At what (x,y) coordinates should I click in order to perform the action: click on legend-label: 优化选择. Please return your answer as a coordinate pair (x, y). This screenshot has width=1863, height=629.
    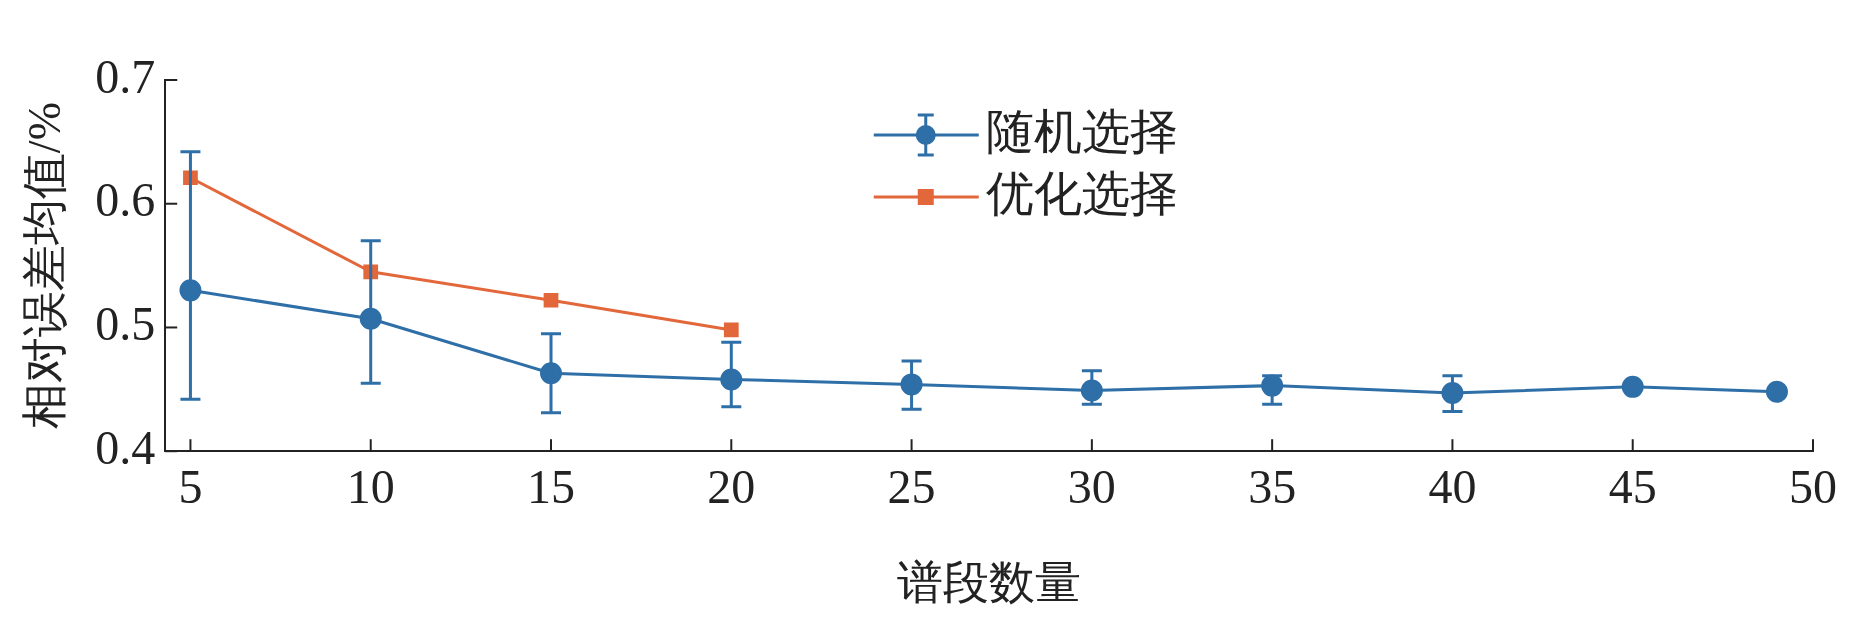
    Looking at the image, I should click on (1081, 193).